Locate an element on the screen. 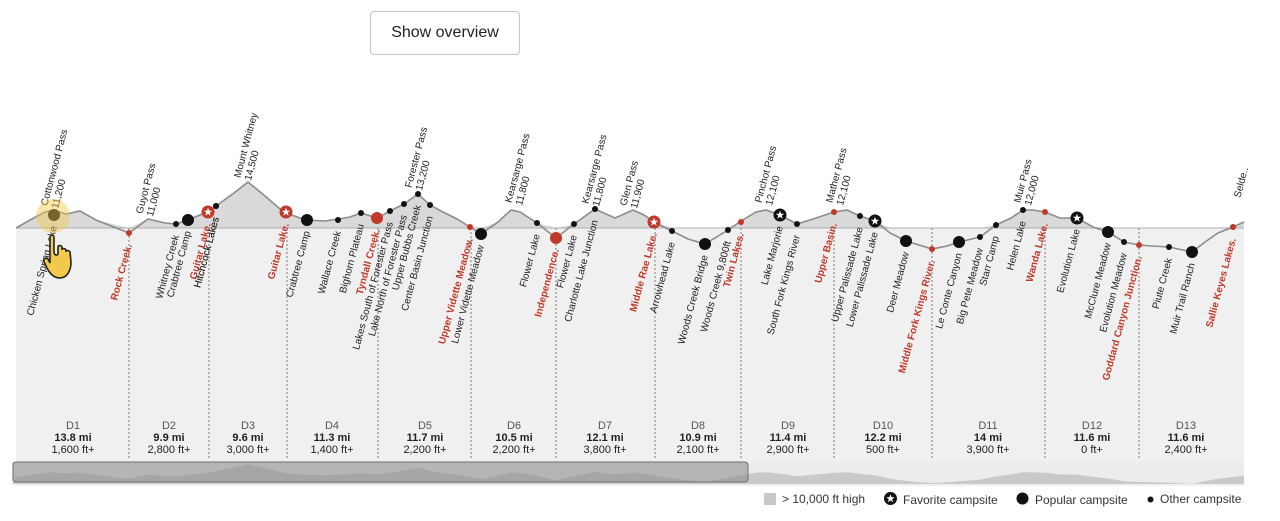 The width and height of the screenshot is (1280, 521). svg-text: Selde.. is located at coordinates (1242, 182).